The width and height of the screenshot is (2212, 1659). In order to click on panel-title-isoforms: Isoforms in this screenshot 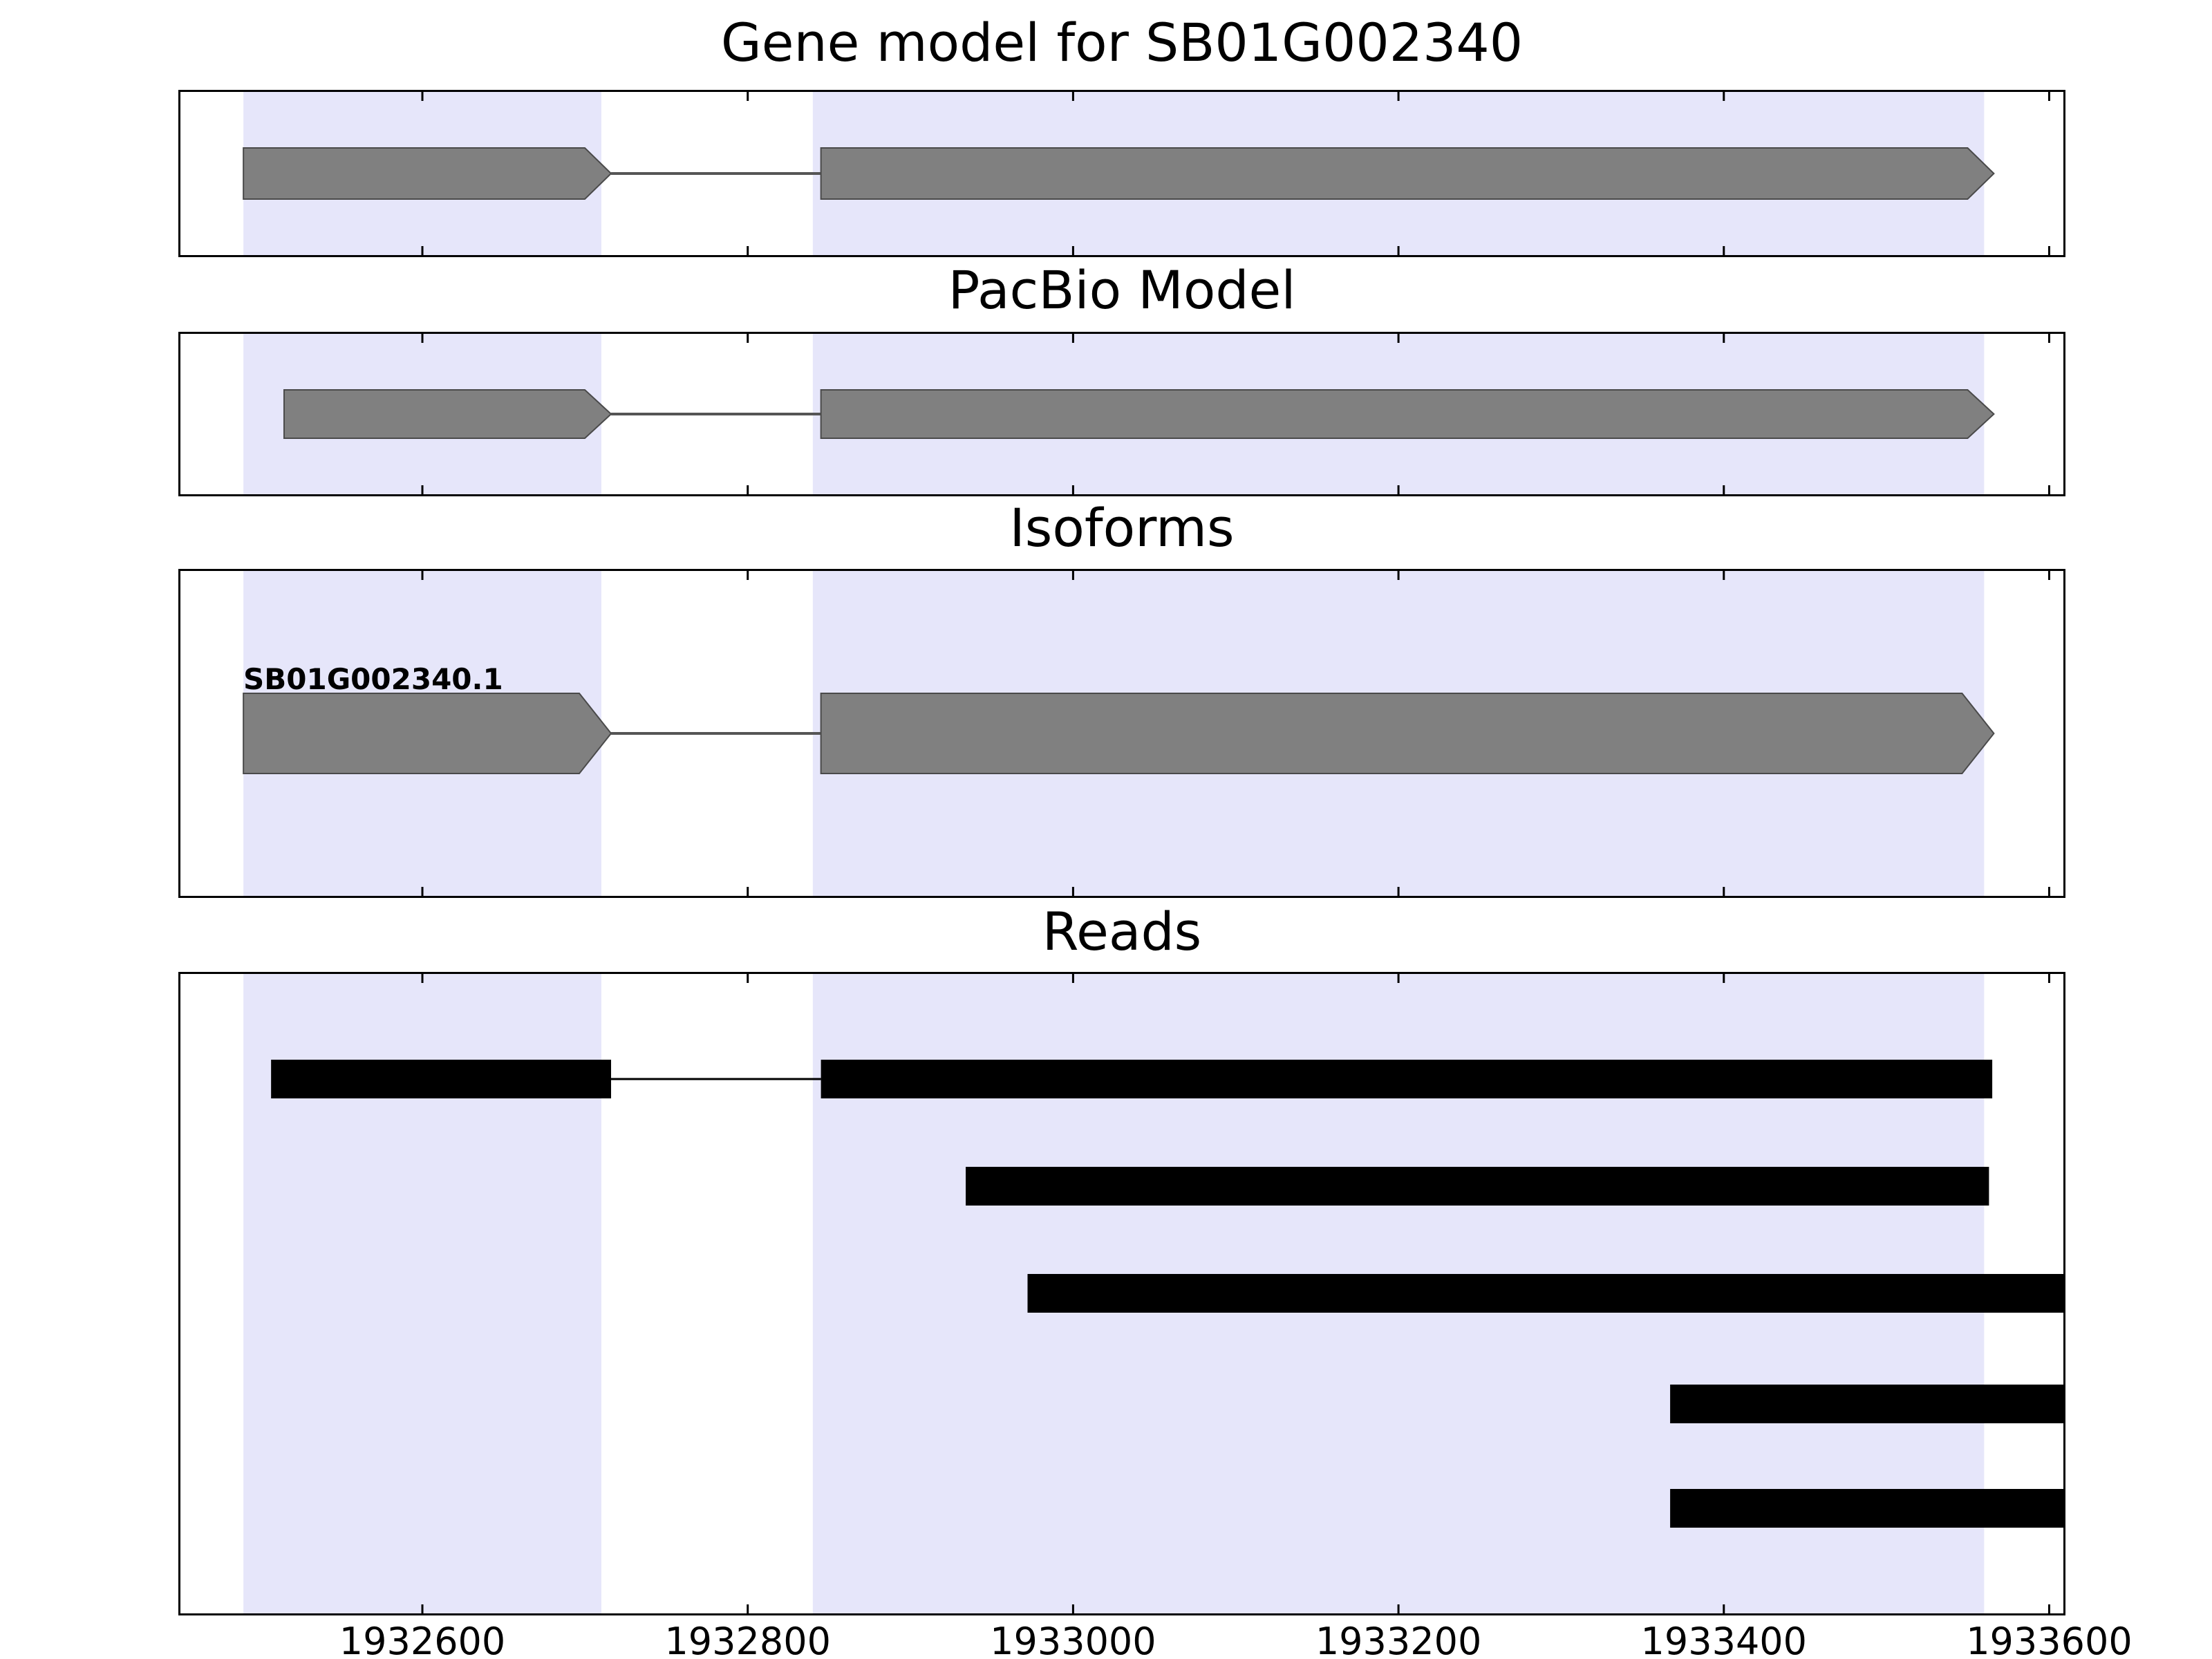, I will do `click(1122, 528)`.